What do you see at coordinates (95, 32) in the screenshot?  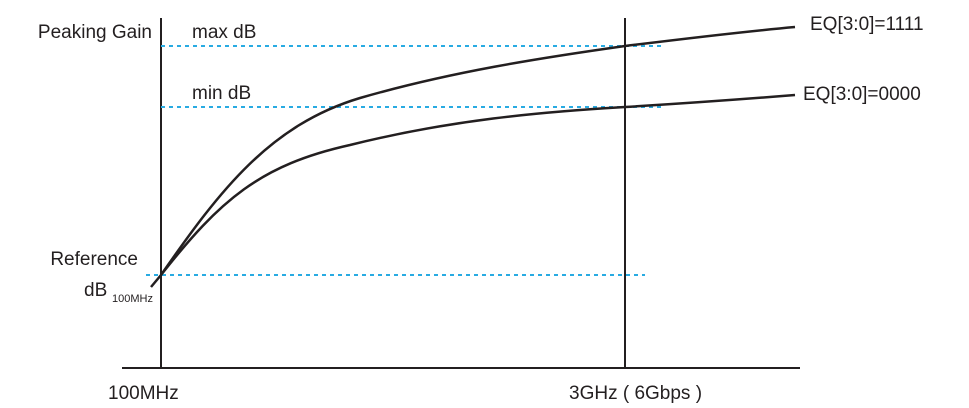 I see `y-axis-label: Peaking Gain` at bounding box center [95, 32].